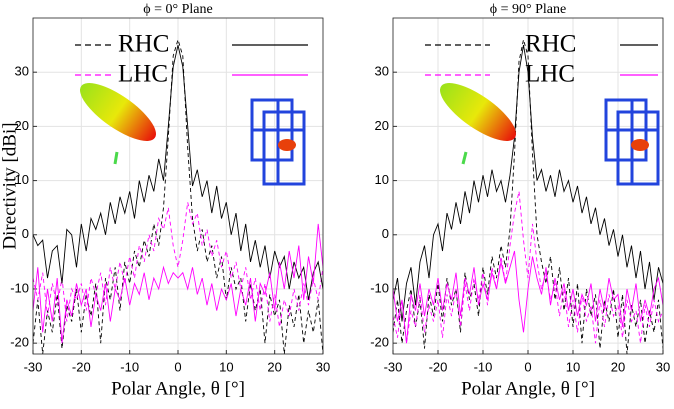 This screenshot has height=409, width=674. What do you see at coordinates (177, 9) in the screenshot?
I see `chart-title: ϕ = 0° Plane` at bounding box center [177, 9].